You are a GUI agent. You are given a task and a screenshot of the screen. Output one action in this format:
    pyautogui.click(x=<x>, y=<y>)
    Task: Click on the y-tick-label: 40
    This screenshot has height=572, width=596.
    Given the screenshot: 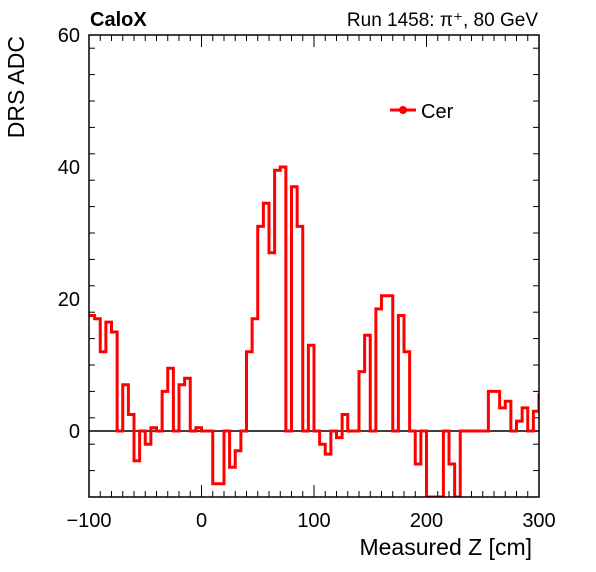 What is the action you would take?
    pyautogui.click(x=69, y=168)
    